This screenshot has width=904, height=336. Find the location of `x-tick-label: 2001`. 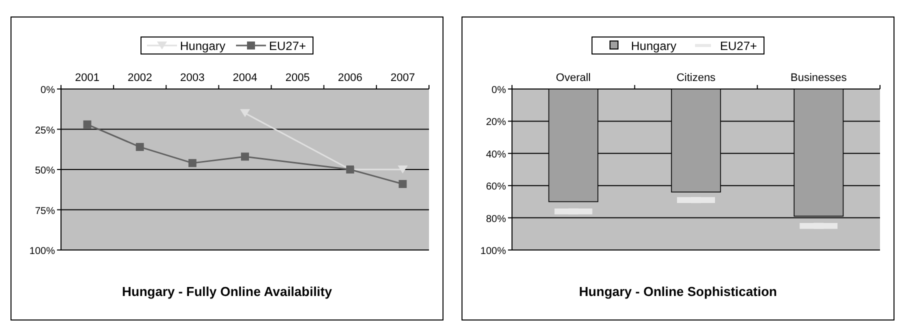

x-tick-label: 2001 is located at coordinates (87, 78).